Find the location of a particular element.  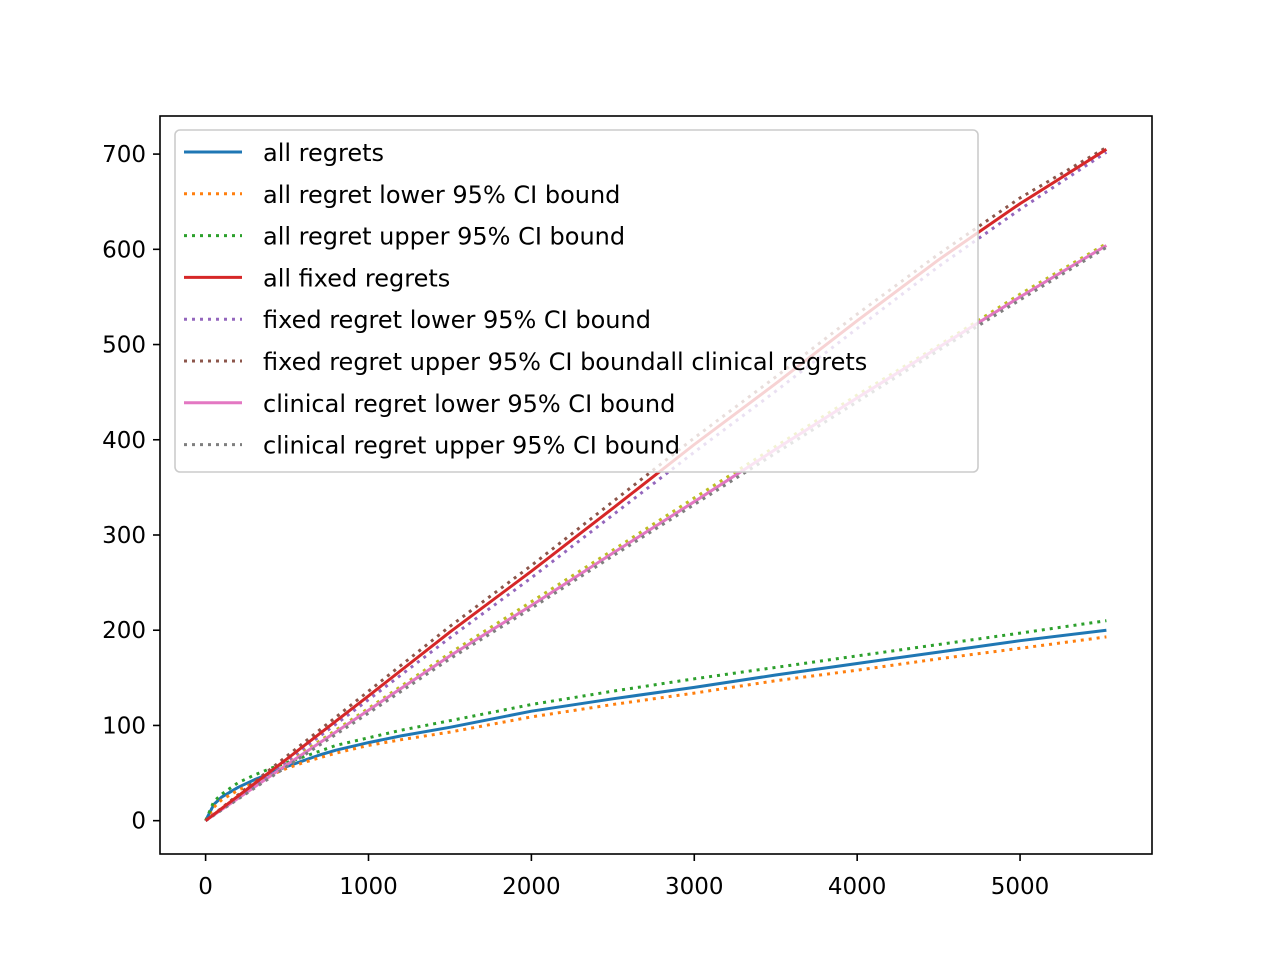

y-tick-label: 300 is located at coordinates (124, 536).